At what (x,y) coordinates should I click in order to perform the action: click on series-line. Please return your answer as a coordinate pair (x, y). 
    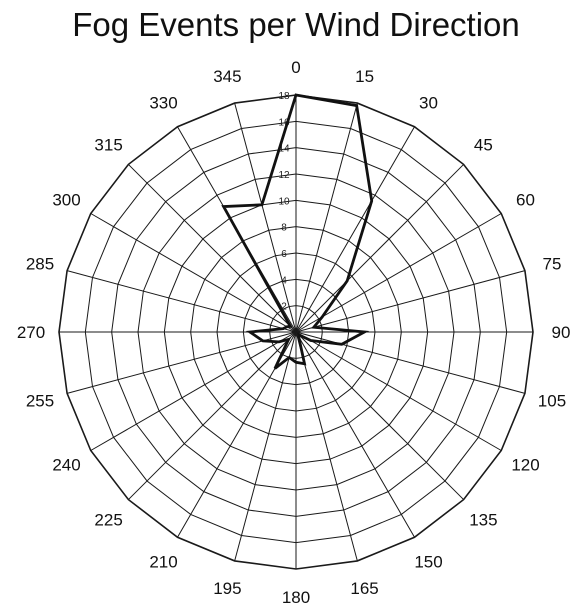
    Looking at the image, I should click on (297, 231).